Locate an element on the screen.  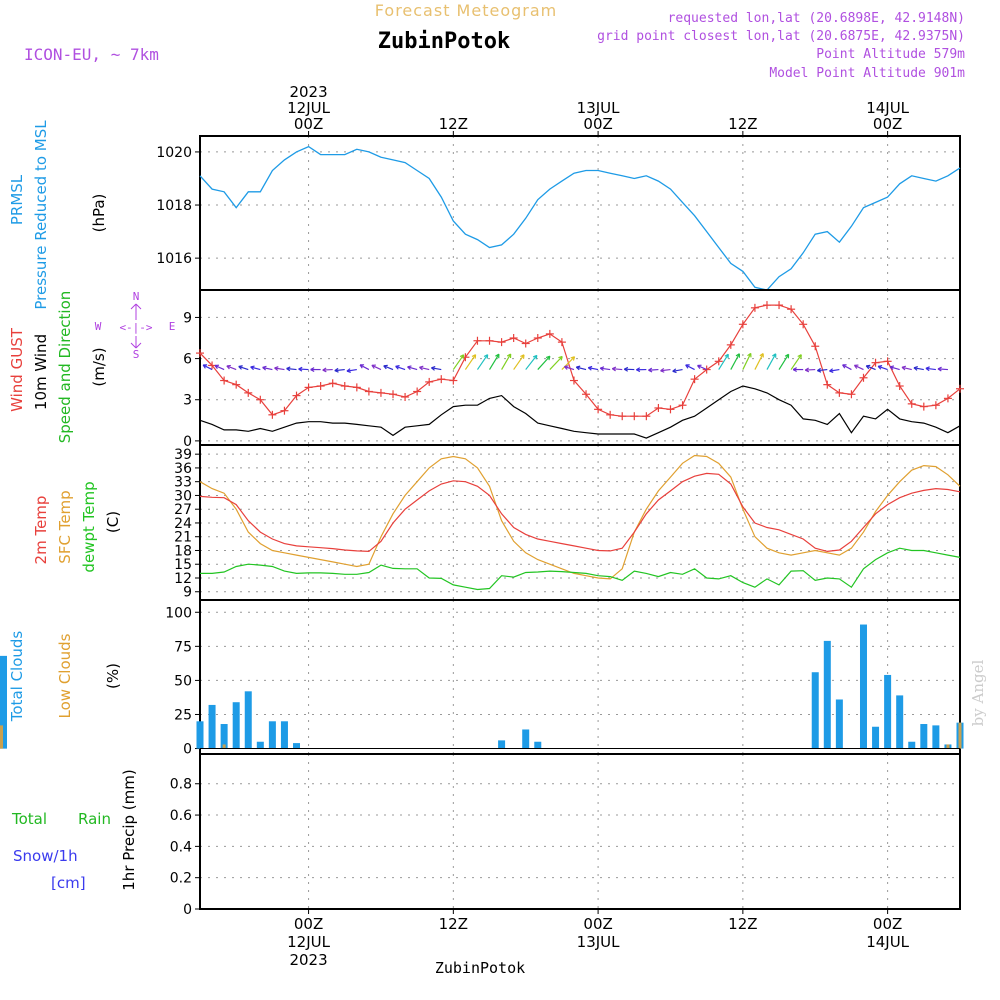
top-time-label: 14JUL is located at coordinates (887, 108).